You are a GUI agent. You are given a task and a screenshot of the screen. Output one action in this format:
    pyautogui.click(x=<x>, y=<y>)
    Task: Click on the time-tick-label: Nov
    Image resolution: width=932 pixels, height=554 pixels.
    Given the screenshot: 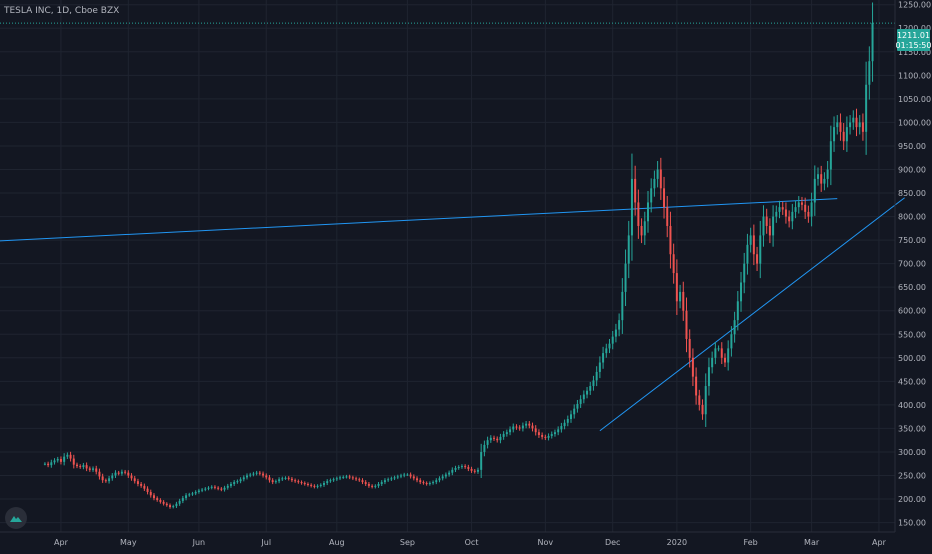 What is the action you would take?
    pyautogui.click(x=546, y=542)
    